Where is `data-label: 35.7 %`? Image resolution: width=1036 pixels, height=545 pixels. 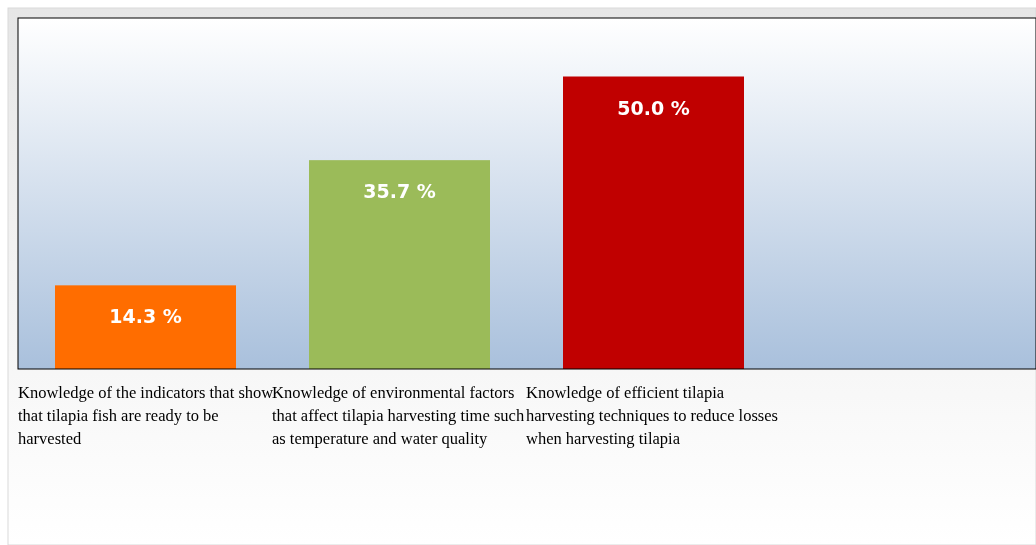
data-label: 35.7 % is located at coordinates (399, 191).